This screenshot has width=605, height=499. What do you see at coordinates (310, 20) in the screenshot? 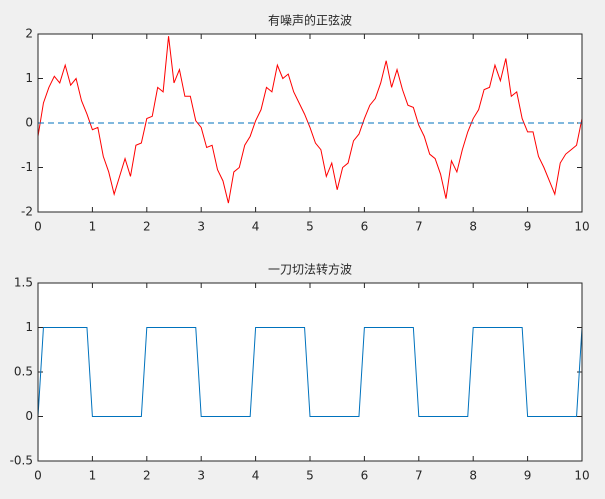
I see `chart-title: 有噪声的正弦波` at bounding box center [310, 20].